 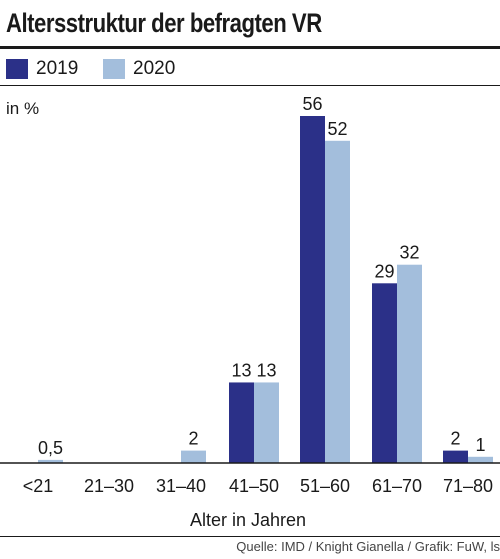 I want to click on x-tick-label-1: 21–30, so click(x=109, y=486).